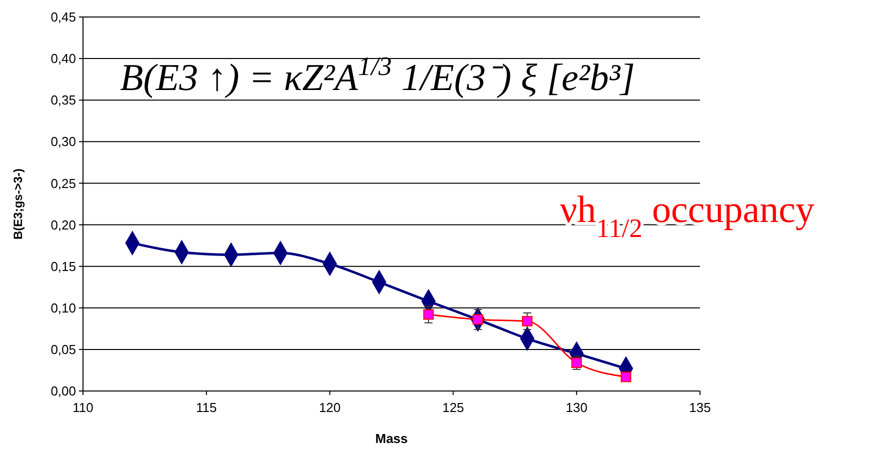 This screenshot has width=884, height=451. What do you see at coordinates (63, 17) in the screenshot?
I see `y-tick-label: 0,45` at bounding box center [63, 17].